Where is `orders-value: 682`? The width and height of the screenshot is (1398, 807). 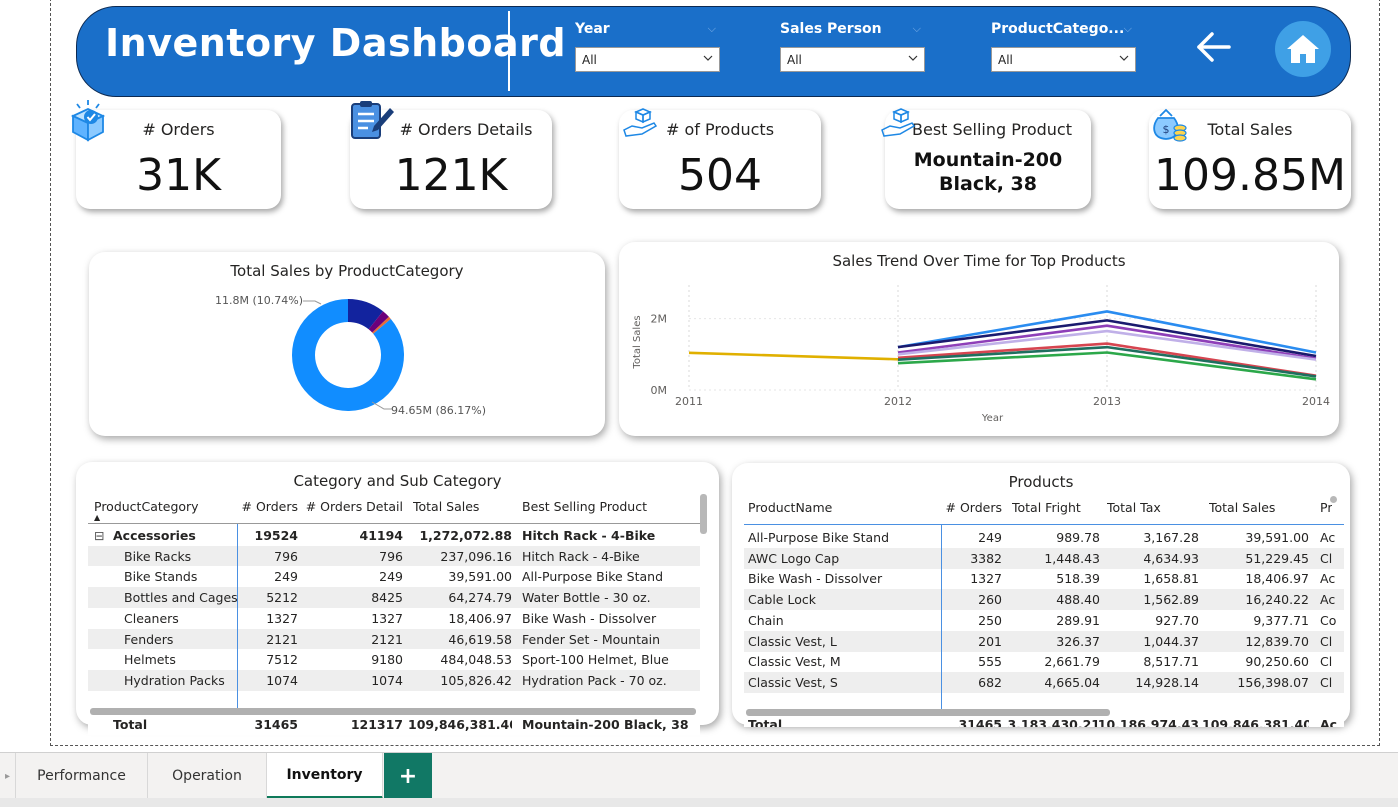
orders-value: 682 is located at coordinates (990, 682).